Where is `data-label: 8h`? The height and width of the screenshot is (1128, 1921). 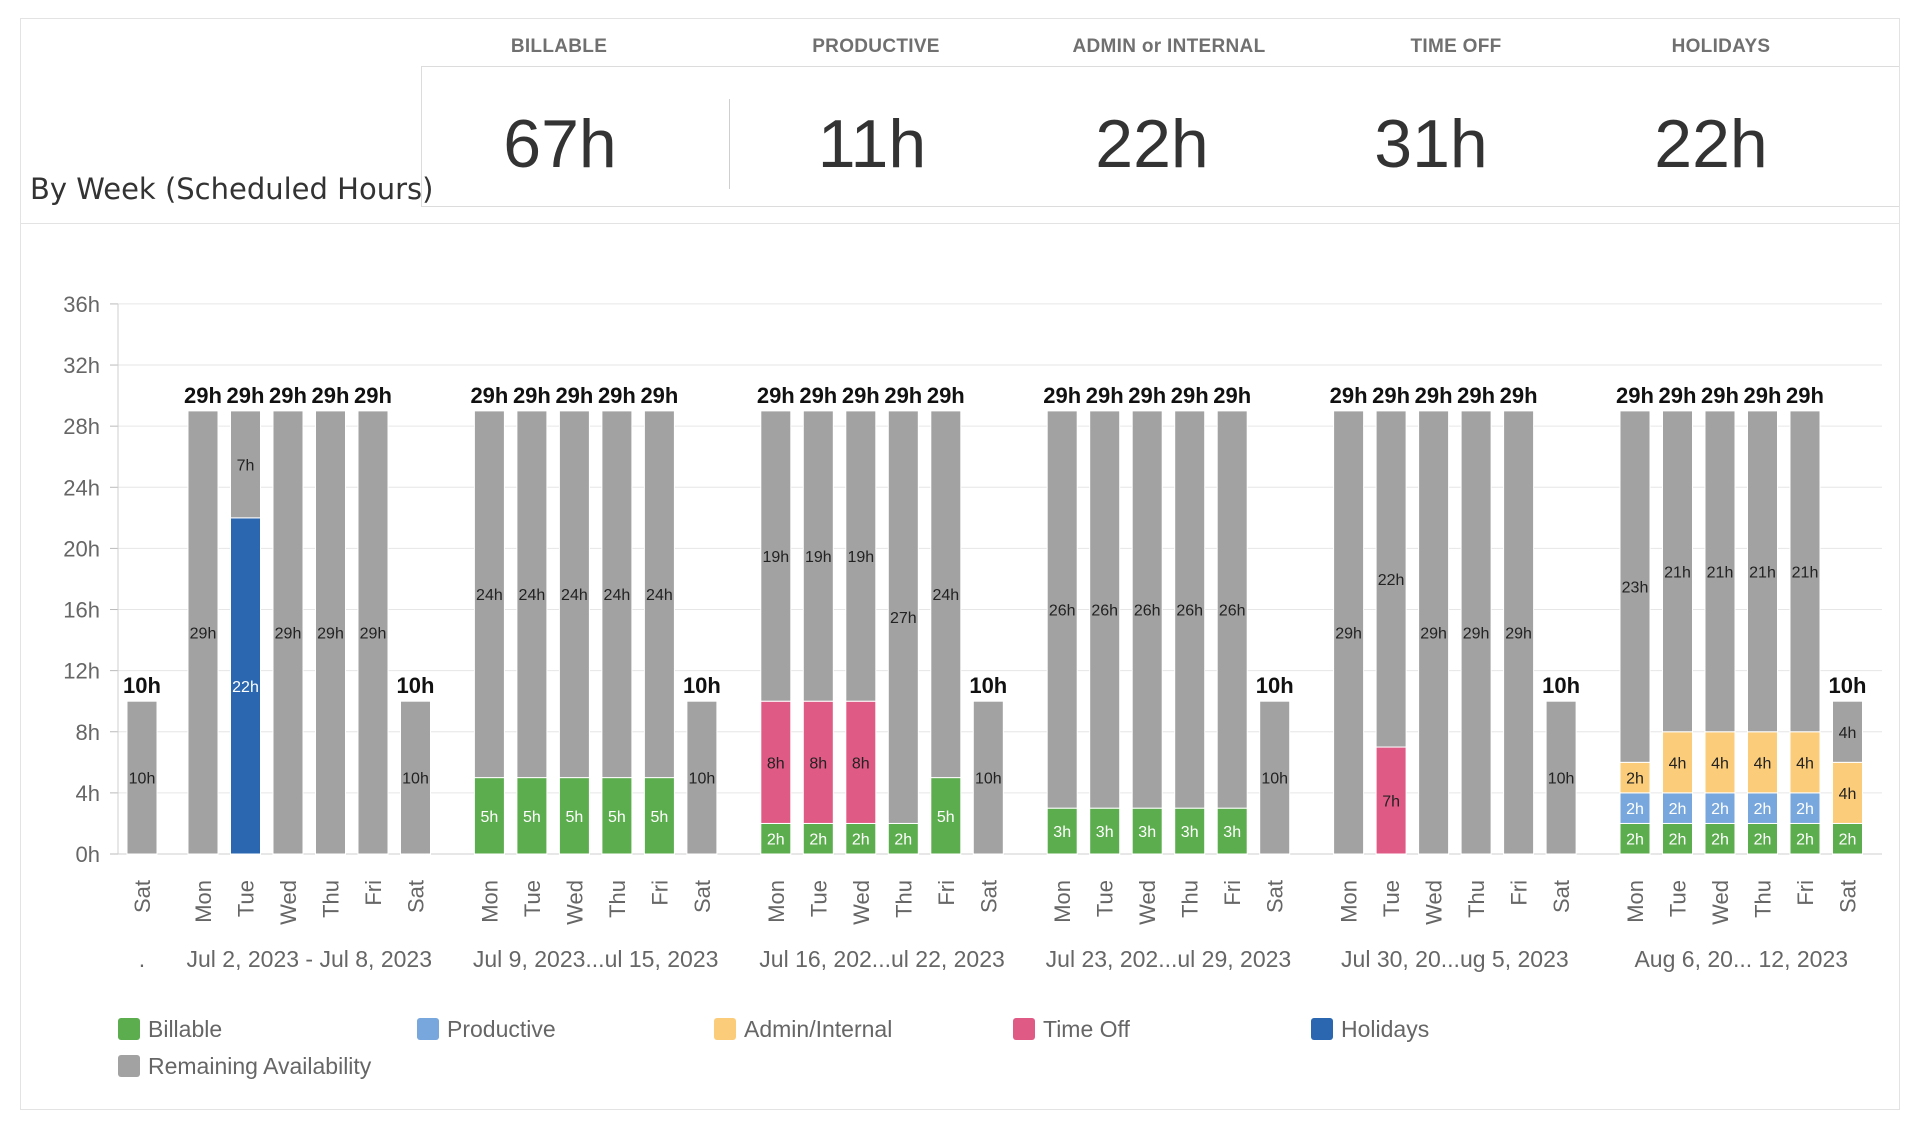 data-label: 8h is located at coordinates (861, 763).